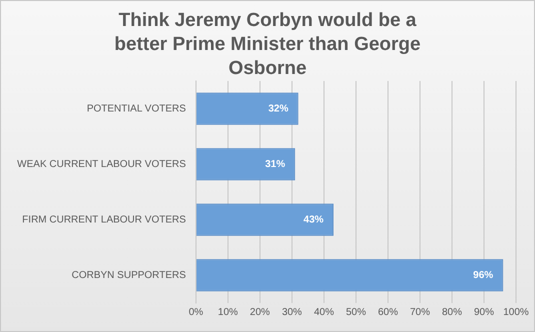 This screenshot has height=332, width=535. I want to click on data-label: 32%, so click(278, 109).